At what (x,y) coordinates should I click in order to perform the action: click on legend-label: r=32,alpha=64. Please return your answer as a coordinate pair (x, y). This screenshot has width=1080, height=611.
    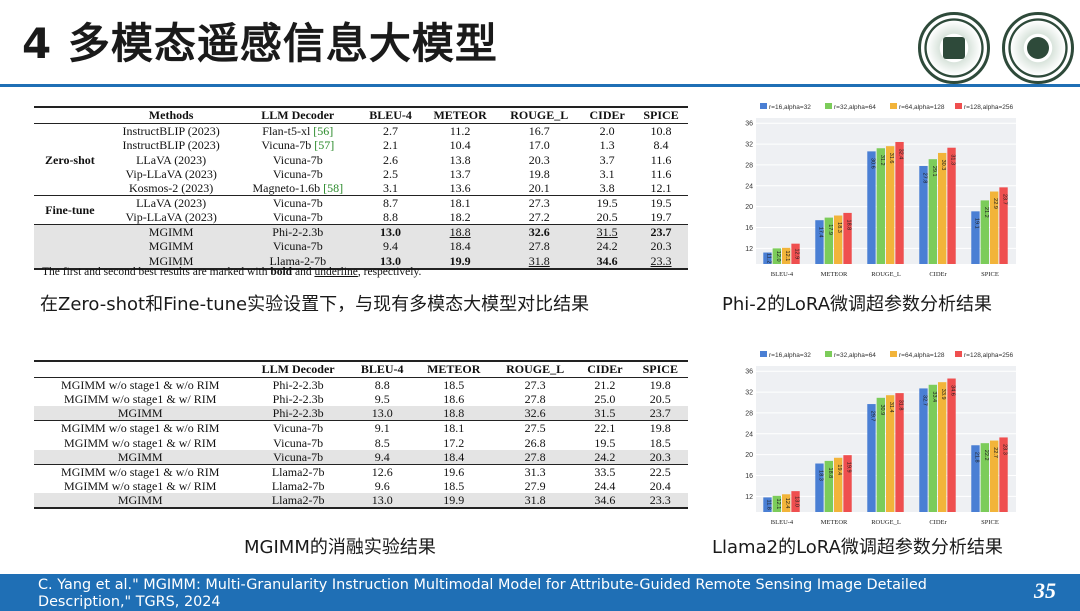
    Looking at the image, I should click on (855, 355).